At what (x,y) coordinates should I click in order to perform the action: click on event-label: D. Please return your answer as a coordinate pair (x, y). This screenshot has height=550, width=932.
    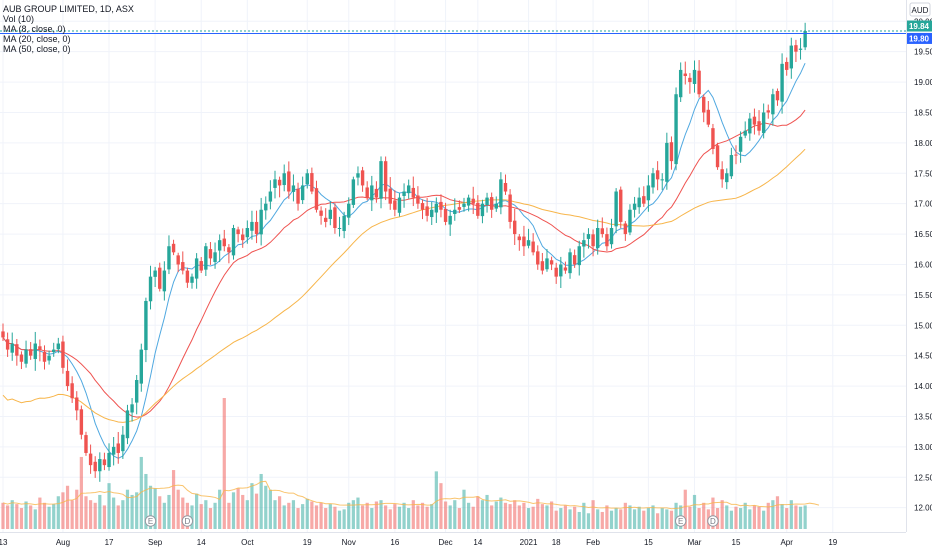
    Looking at the image, I should click on (188, 521).